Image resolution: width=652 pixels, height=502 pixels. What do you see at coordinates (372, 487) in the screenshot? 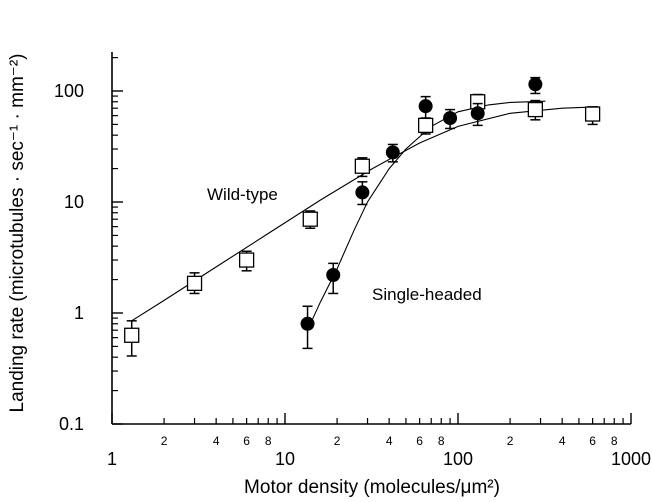
I see `x-axis-label: Motor density (molecules/μm²)` at bounding box center [372, 487].